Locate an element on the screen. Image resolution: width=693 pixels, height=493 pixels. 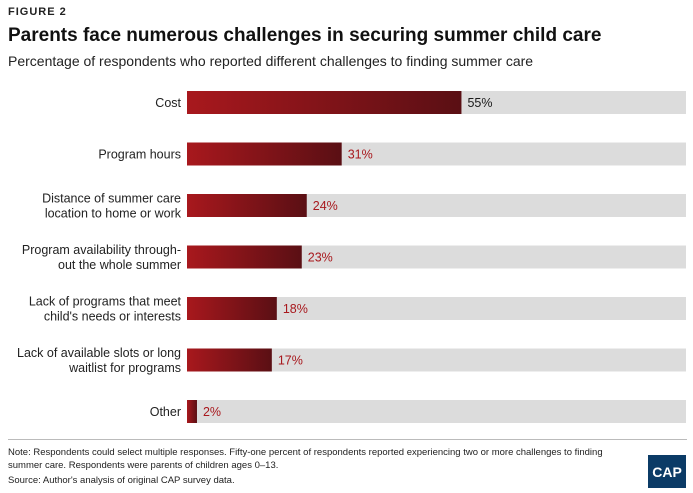
category-label-line: Program hours is located at coordinates (139, 155).